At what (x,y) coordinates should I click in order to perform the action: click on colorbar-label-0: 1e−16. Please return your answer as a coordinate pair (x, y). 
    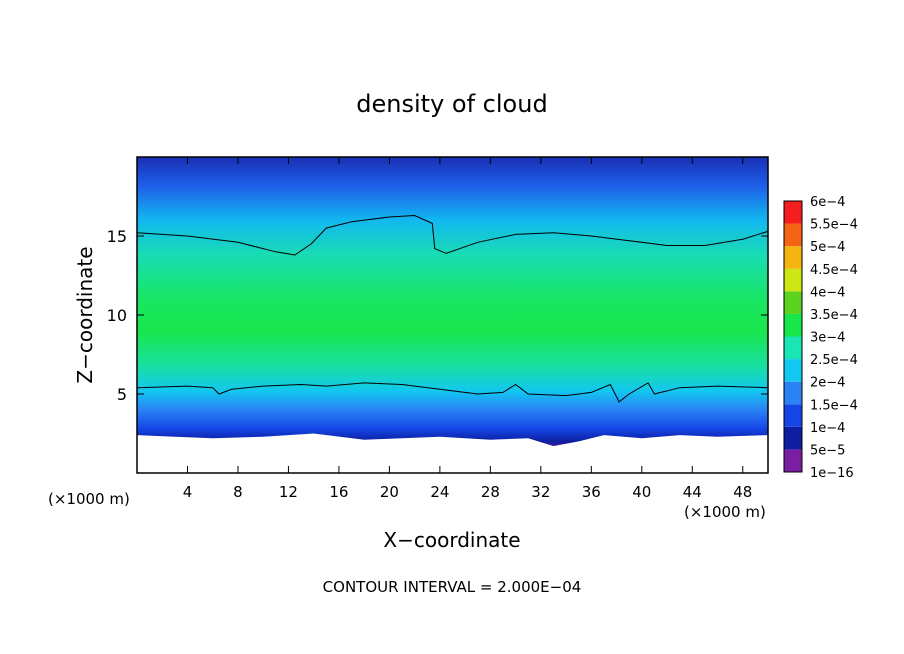
    Looking at the image, I should click on (832, 473).